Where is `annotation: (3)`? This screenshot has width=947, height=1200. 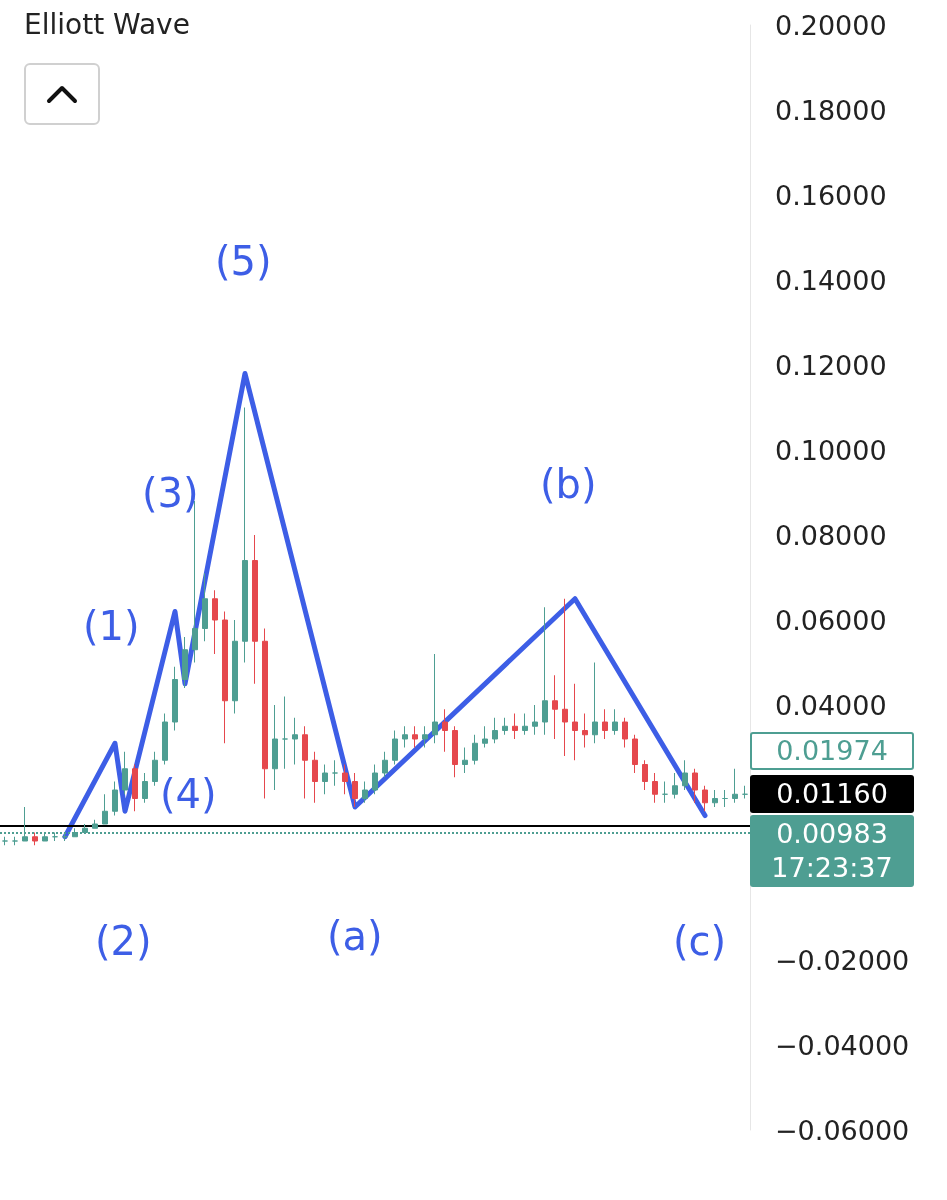
annotation: (3) is located at coordinates (170, 493).